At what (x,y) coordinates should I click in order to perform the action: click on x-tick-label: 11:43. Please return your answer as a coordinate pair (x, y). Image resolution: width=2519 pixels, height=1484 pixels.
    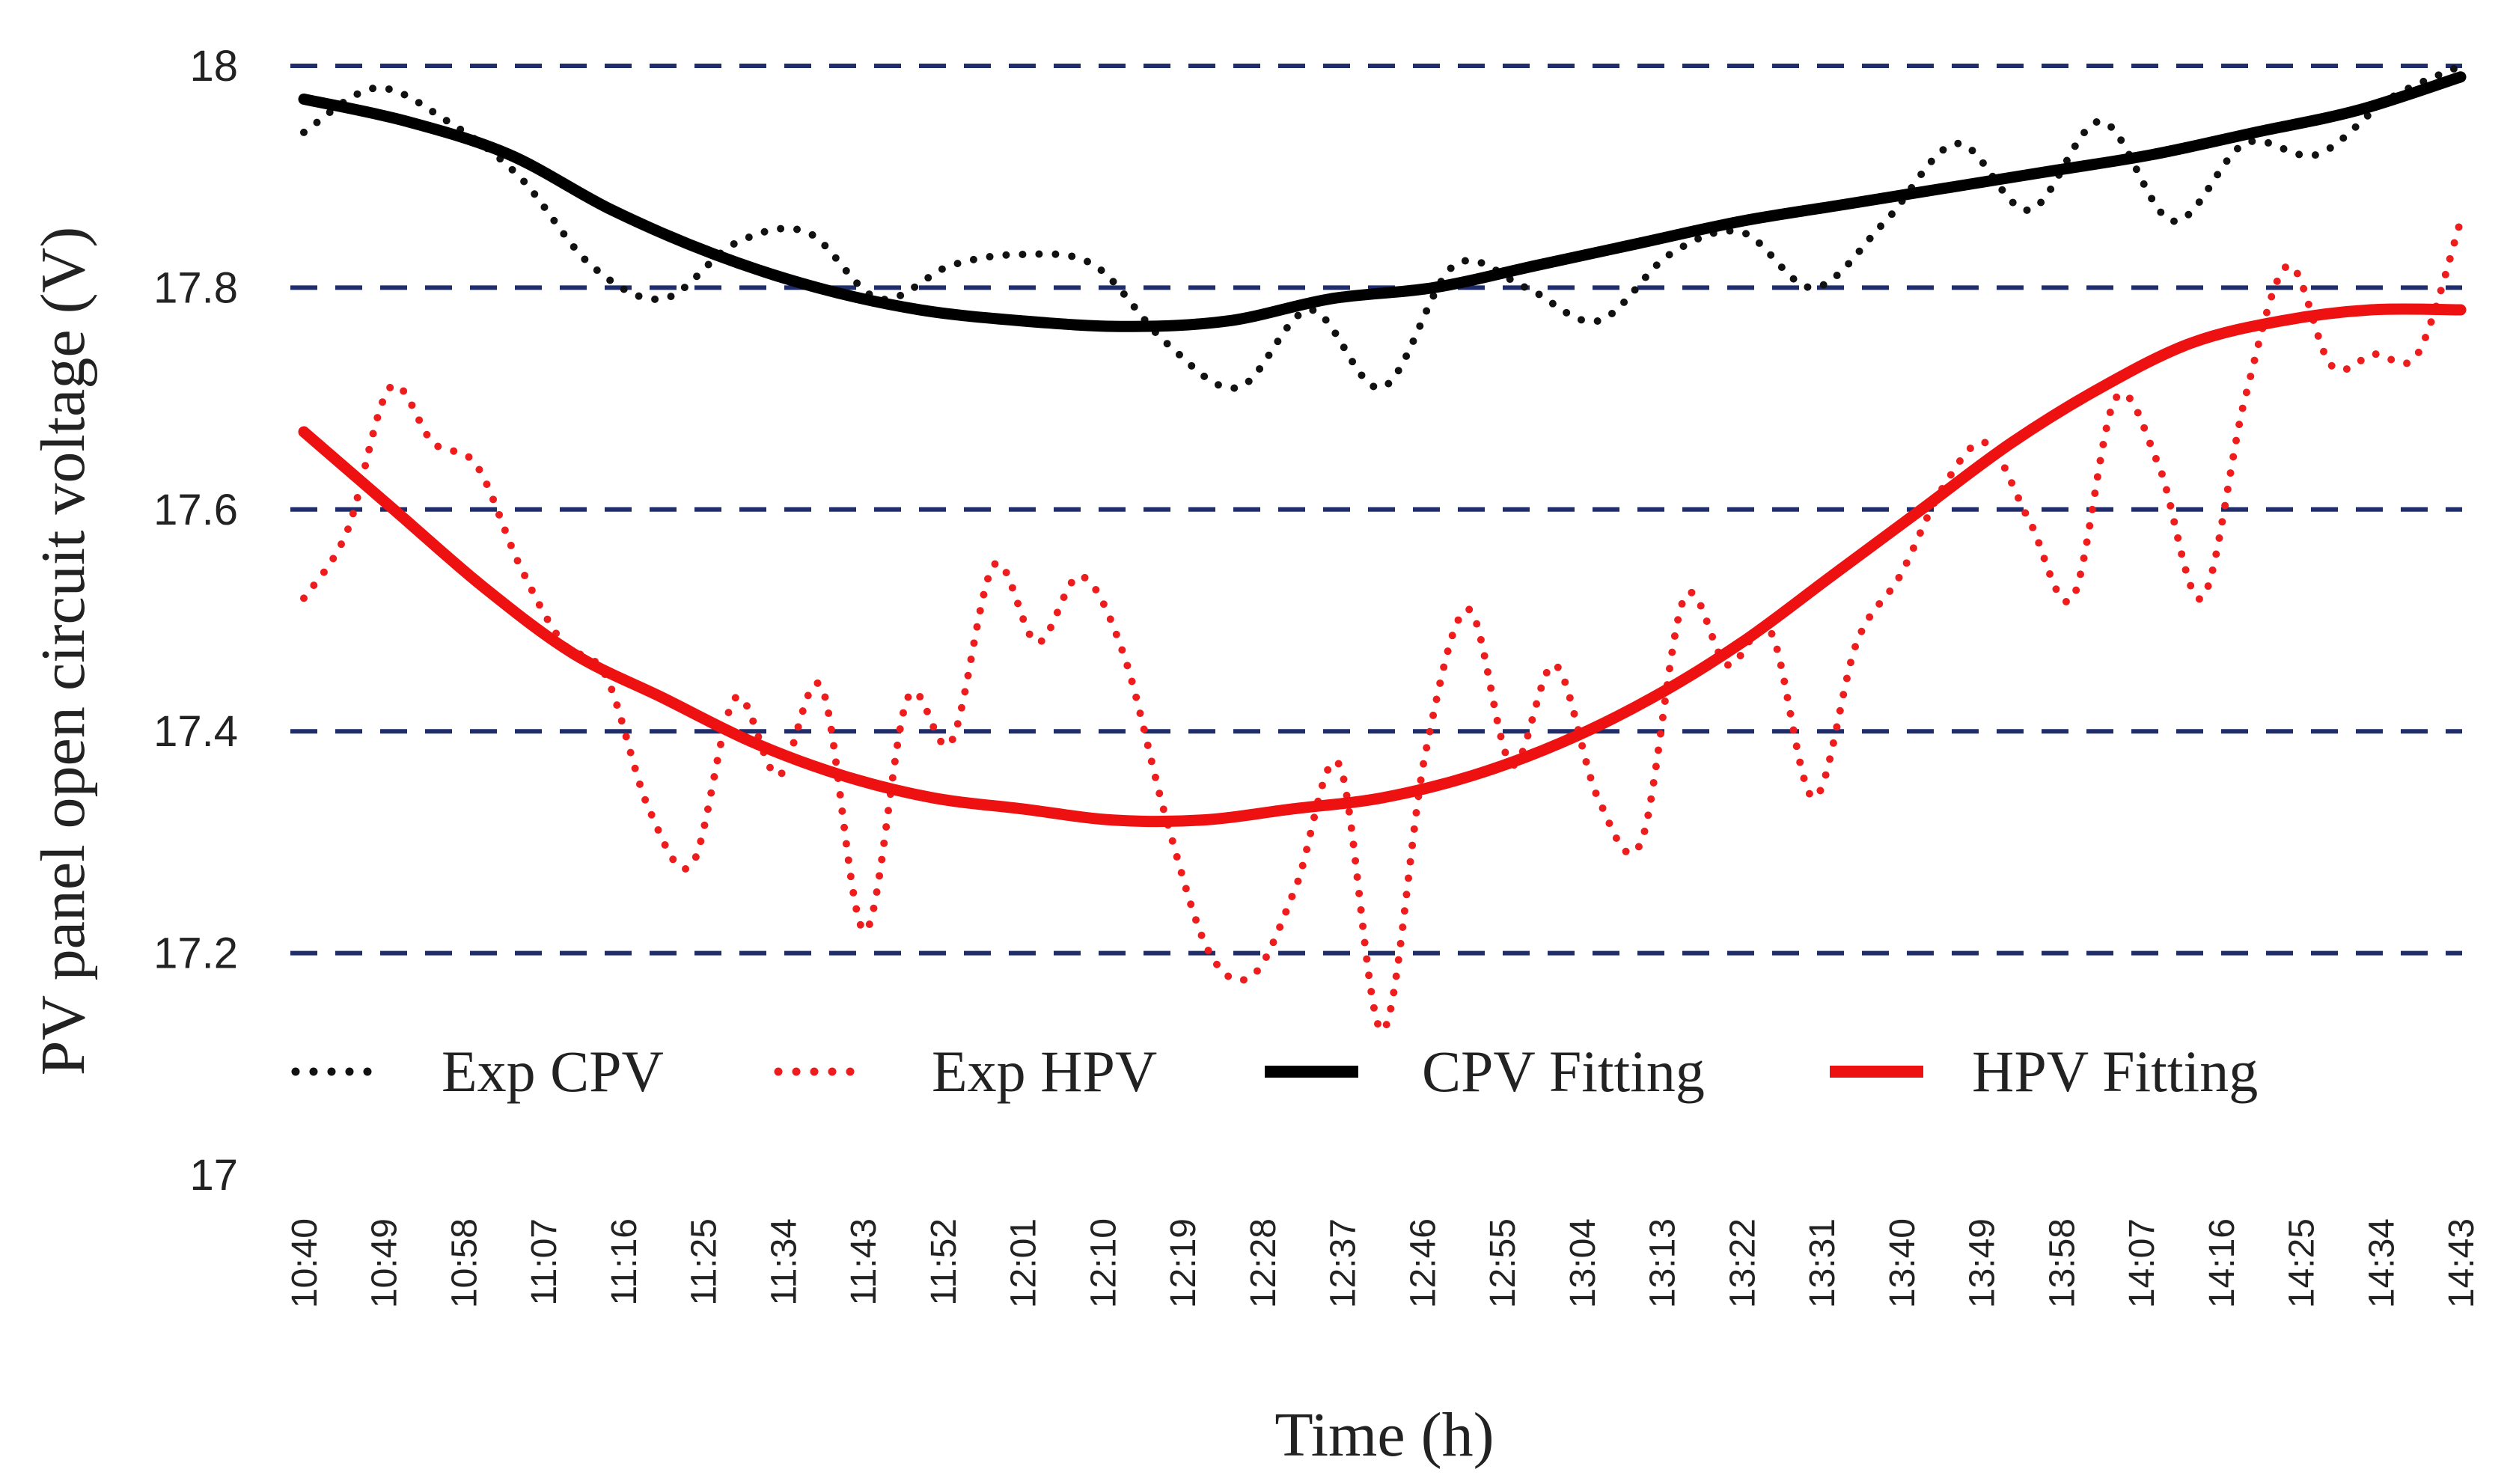
    Looking at the image, I should click on (864, 1262).